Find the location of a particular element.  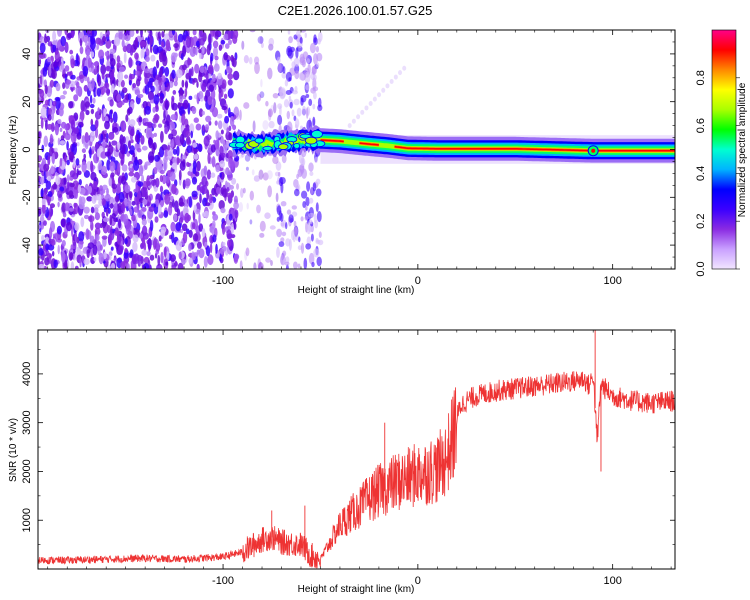

y-tick-label: 0 is located at coordinates (27, 149).